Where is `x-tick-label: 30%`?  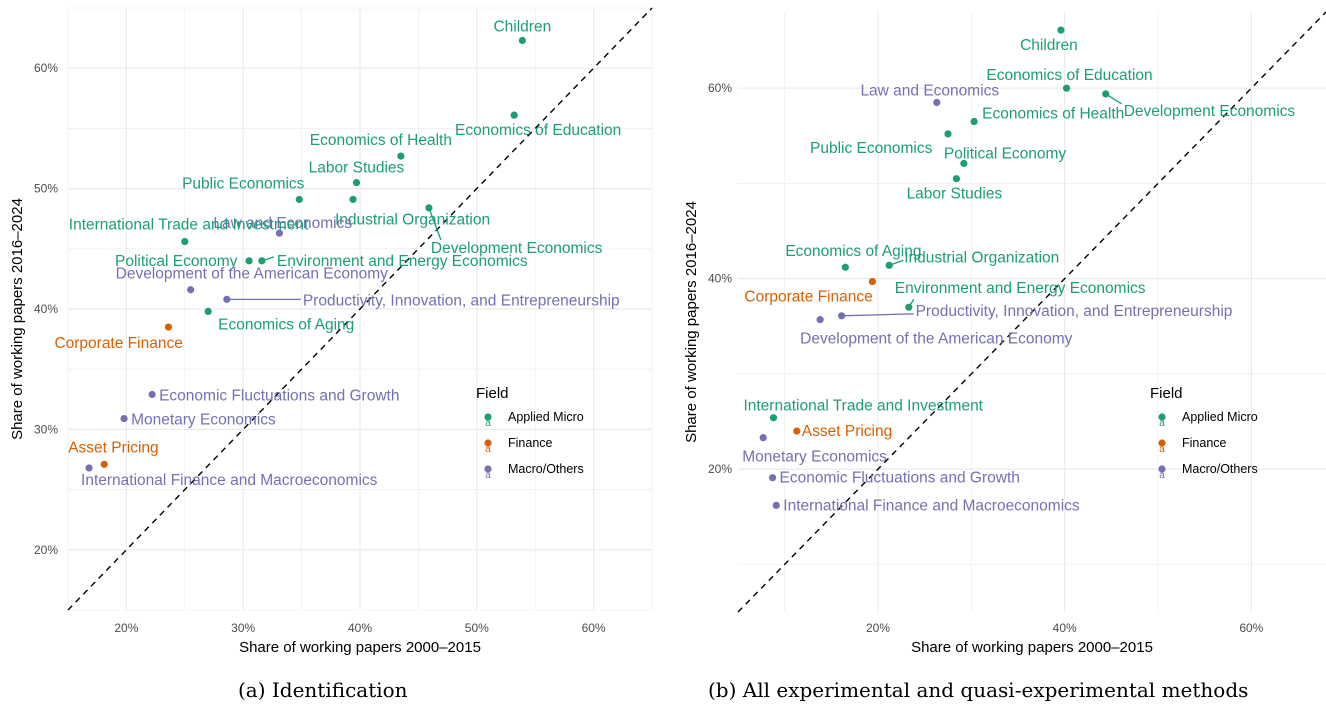 x-tick-label: 30% is located at coordinates (243, 628).